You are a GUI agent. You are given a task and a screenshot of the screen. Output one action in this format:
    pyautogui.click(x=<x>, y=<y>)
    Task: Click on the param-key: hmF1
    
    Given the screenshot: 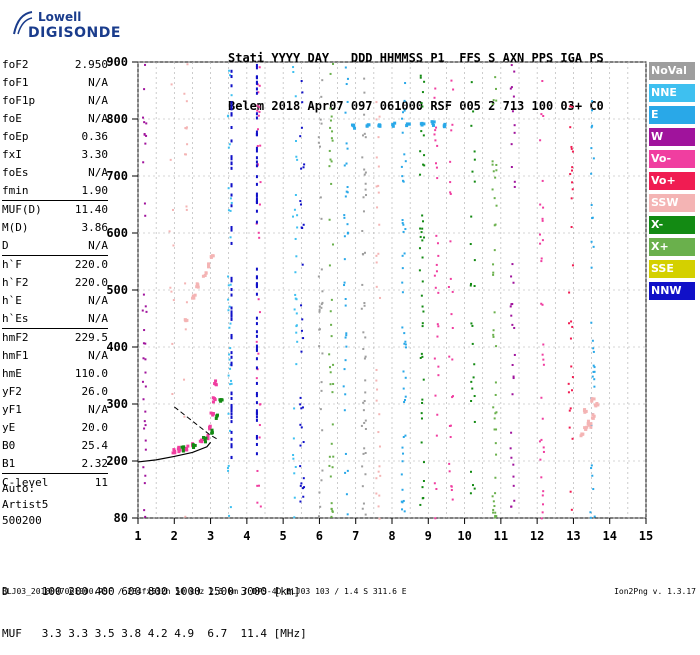 What is the action you would take?
    pyautogui.click(x=15, y=355)
    